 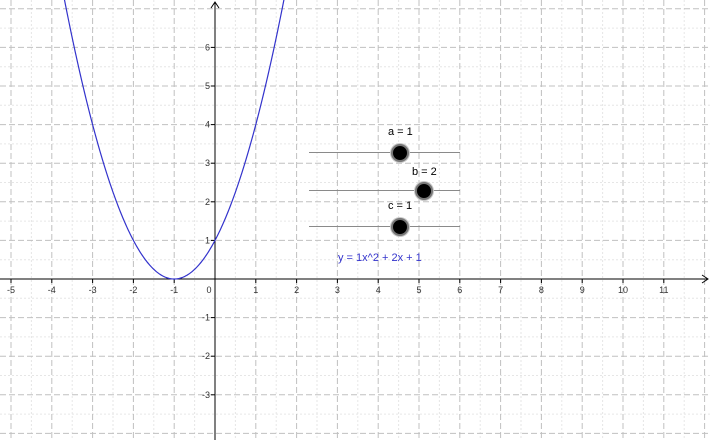 I want to click on slider-c-handle, so click(x=400, y=227).